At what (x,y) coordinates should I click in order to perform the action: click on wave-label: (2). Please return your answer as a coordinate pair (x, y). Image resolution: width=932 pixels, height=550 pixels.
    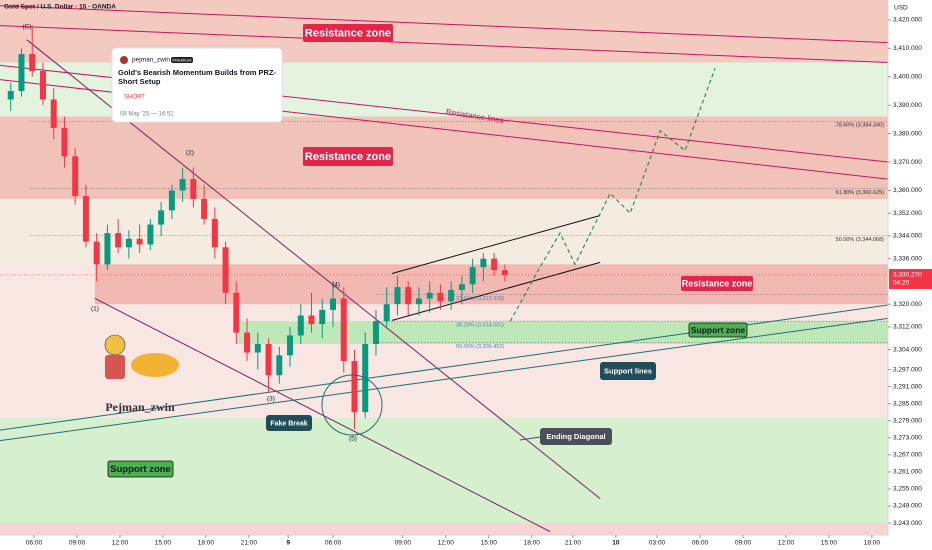
    Looking at the image, I should click on (190, 153).